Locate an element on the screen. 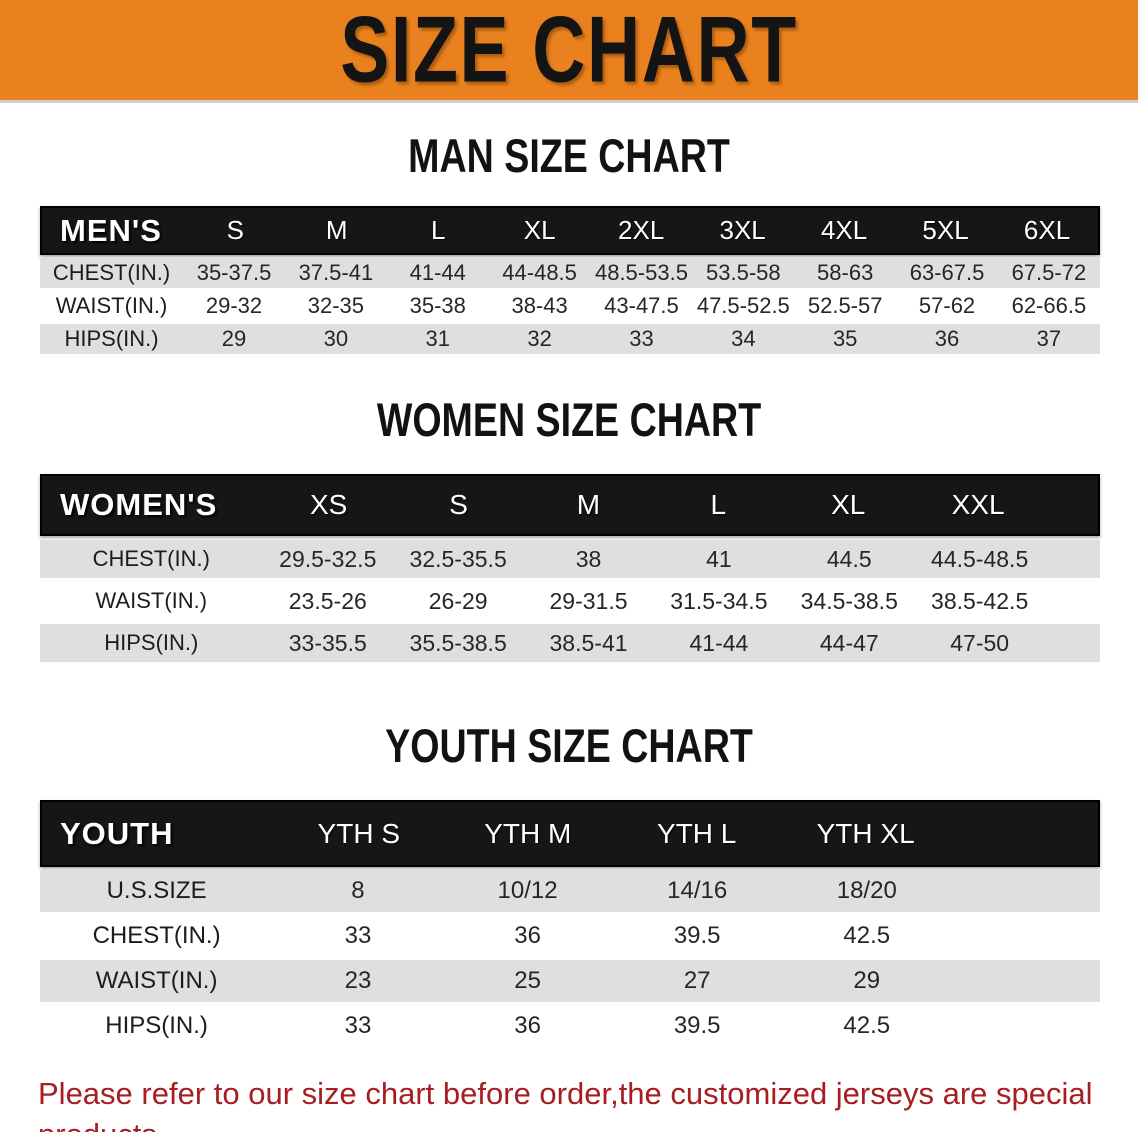 The height and width of the screenshot is (1132, 1138). womens-col-xl: XL is located at coordinates (848, 504).